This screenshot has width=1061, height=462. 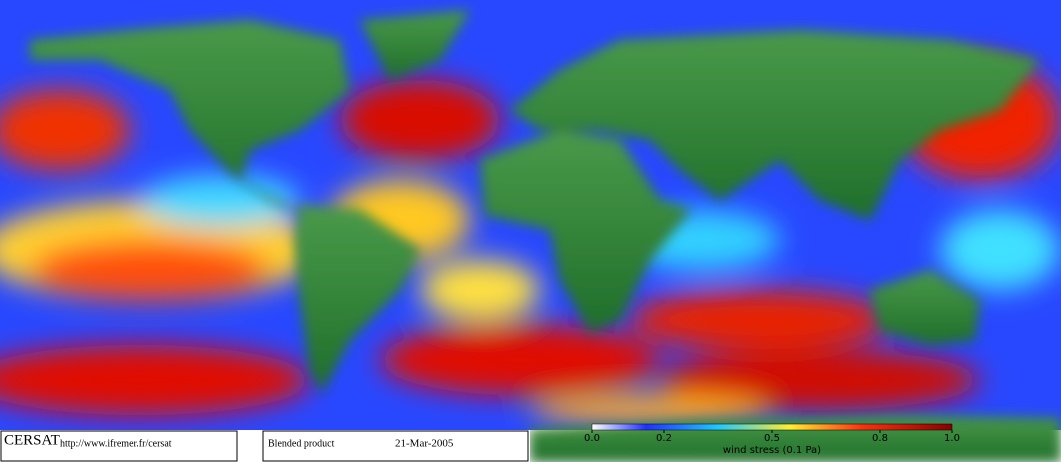 I want to click on greenland, so click(x=415, y=45).